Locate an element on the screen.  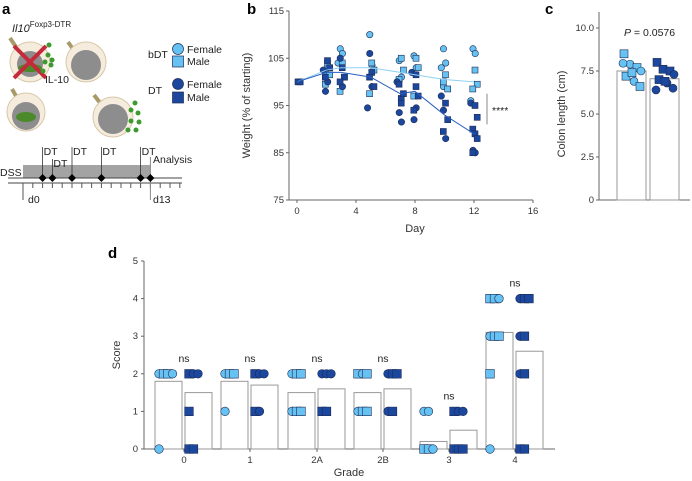
x-tick-label: 3 is located at coordinates (448, 460).